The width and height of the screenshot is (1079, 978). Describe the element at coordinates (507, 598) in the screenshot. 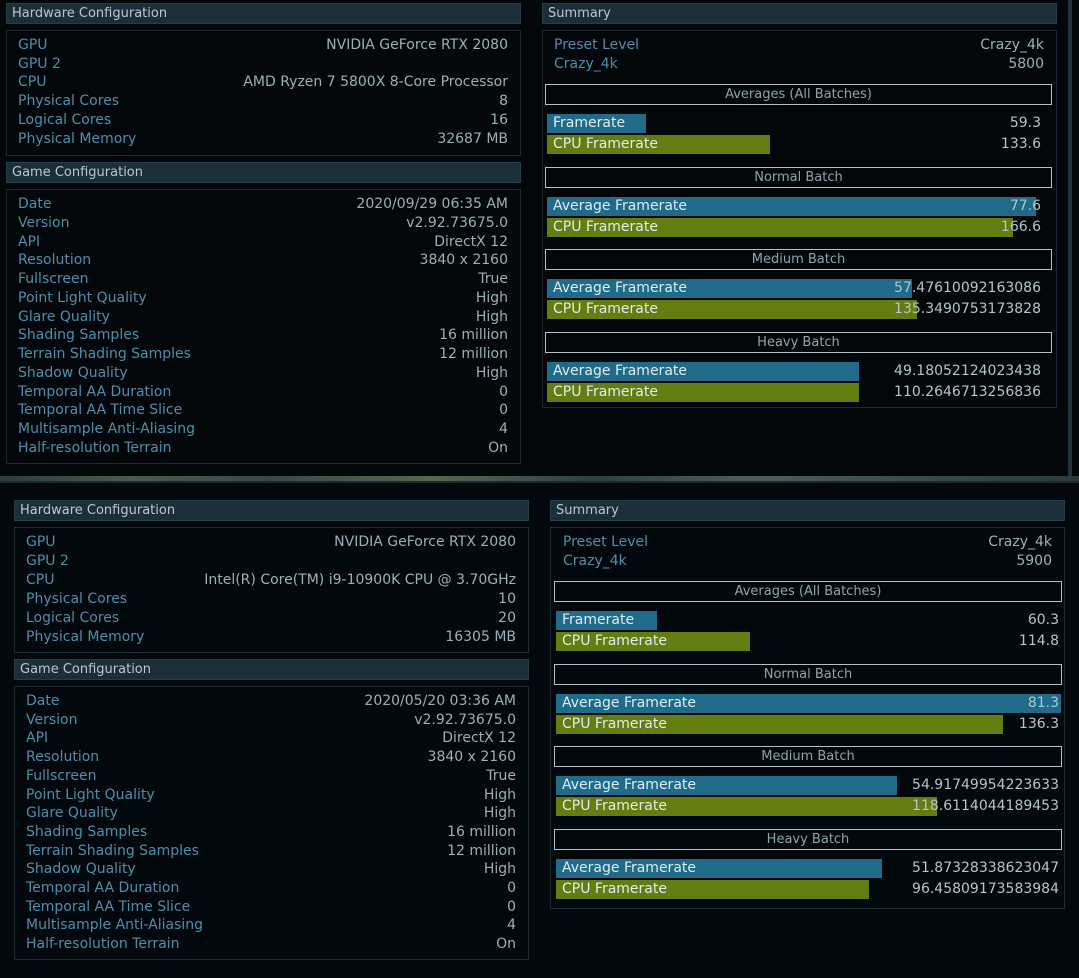

I see `config-value: 10` at that location.